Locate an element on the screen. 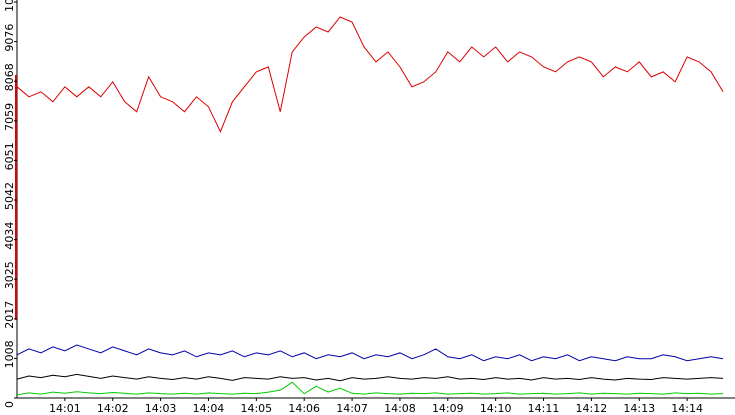 The image size is (735, 415). y-tick-label: 5042 is located at coordinates (9, 196).